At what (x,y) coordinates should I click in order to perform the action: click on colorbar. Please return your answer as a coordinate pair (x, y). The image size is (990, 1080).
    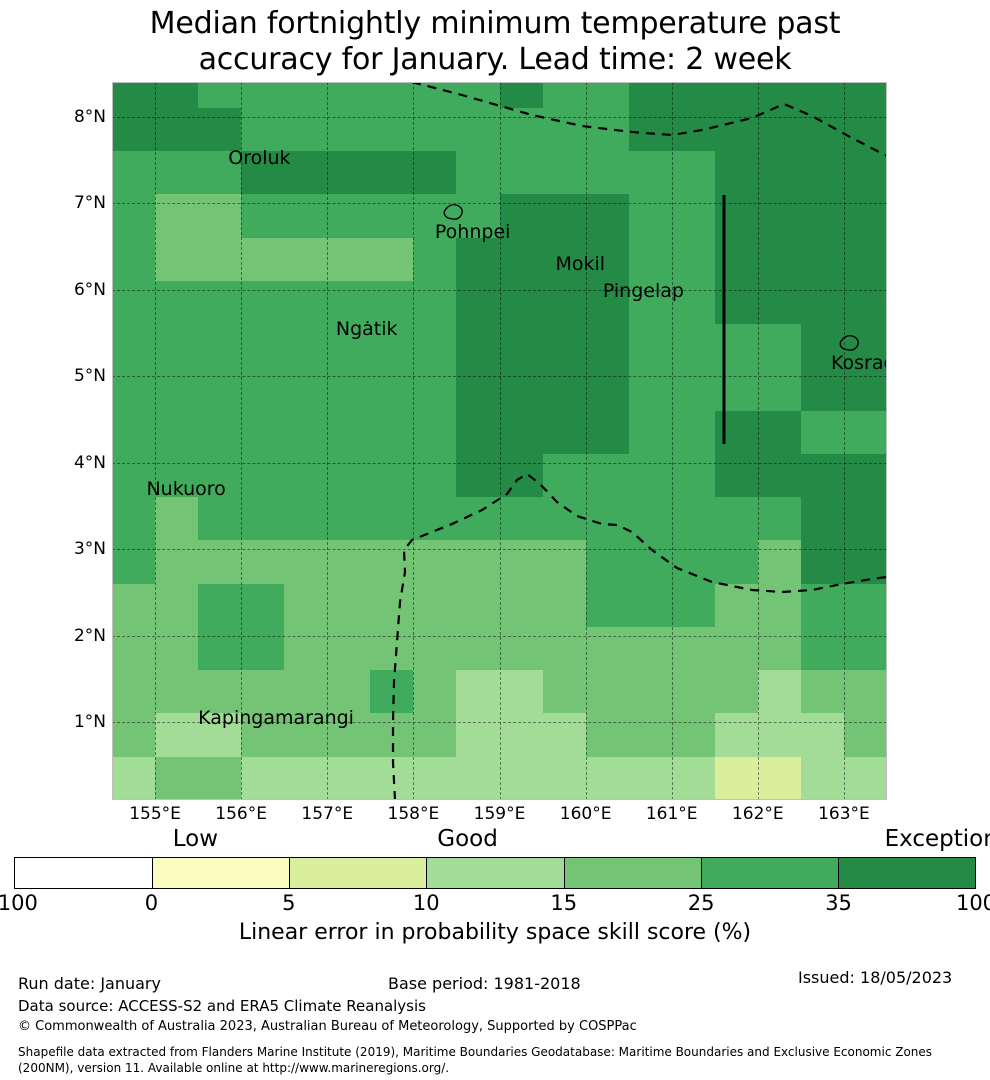
    Looking at the image, I should click on (495, 873).